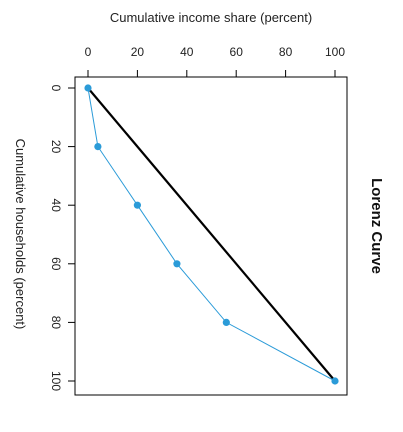  I want to click on y-tick-label: 100, so click(56, 381).